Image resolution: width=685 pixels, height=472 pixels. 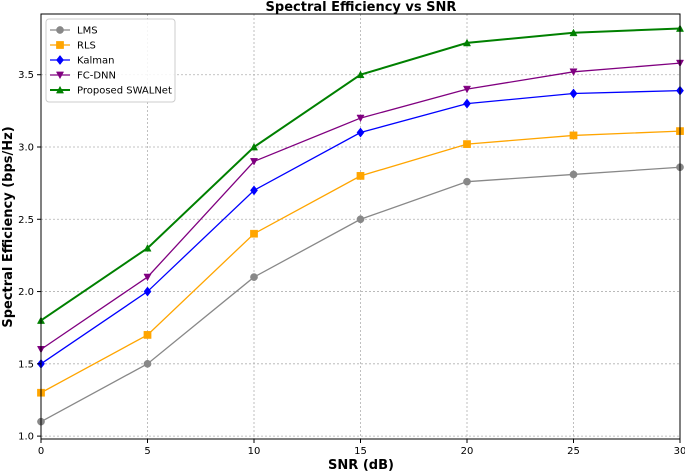 What do you see at coordinates (360, 451) in the screenshot?
I see `x-tick-label: 15` at bounding box center [360, 451].